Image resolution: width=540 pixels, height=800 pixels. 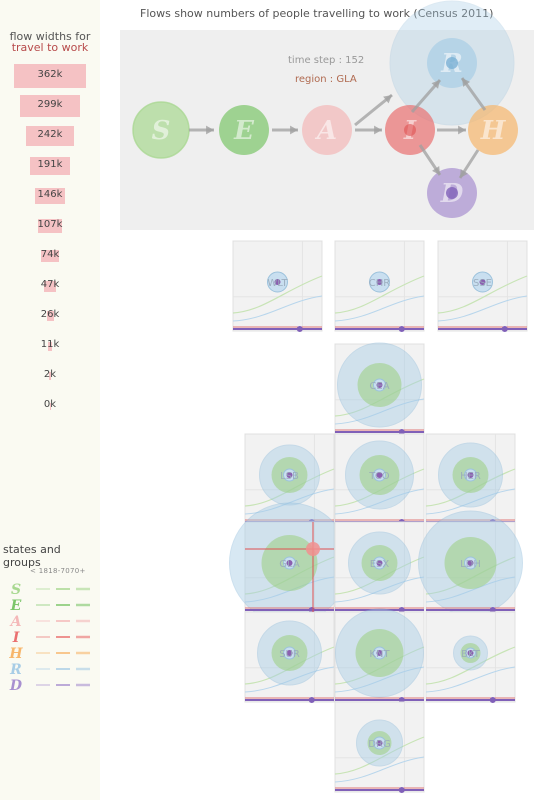 What do you see at coordinates (379, 479) in the screenshot?
I see `region-panel-tco: TCO` at bounding box center [379, 479].